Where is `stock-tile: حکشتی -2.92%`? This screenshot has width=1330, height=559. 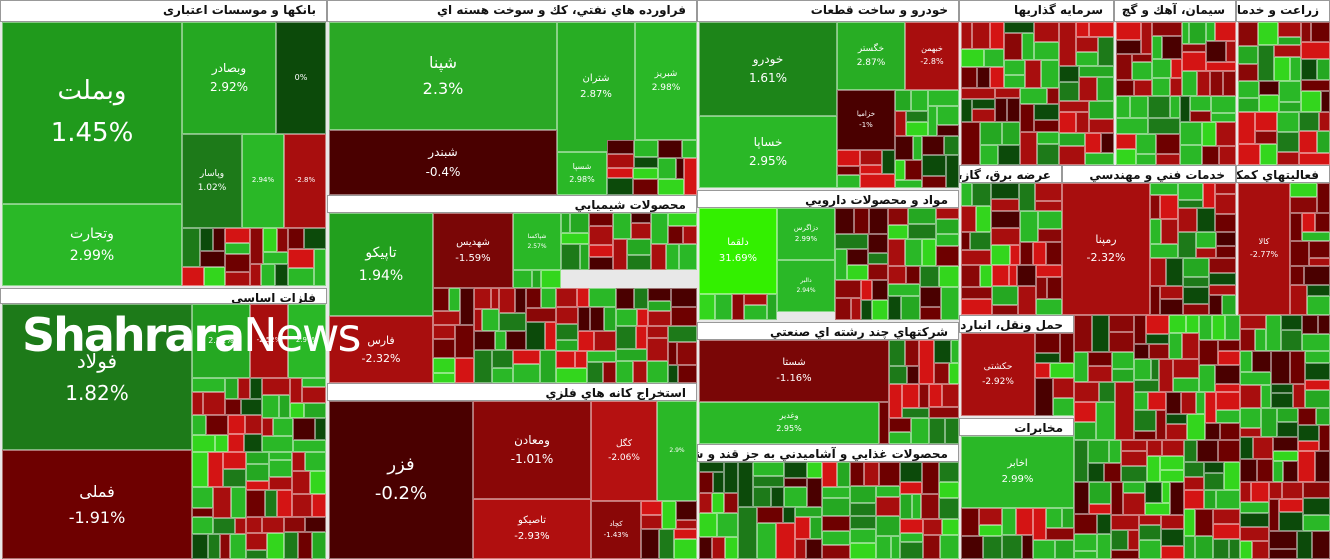
stock-tile: حکشتی -2.92% is located at coordinates (998, 374).